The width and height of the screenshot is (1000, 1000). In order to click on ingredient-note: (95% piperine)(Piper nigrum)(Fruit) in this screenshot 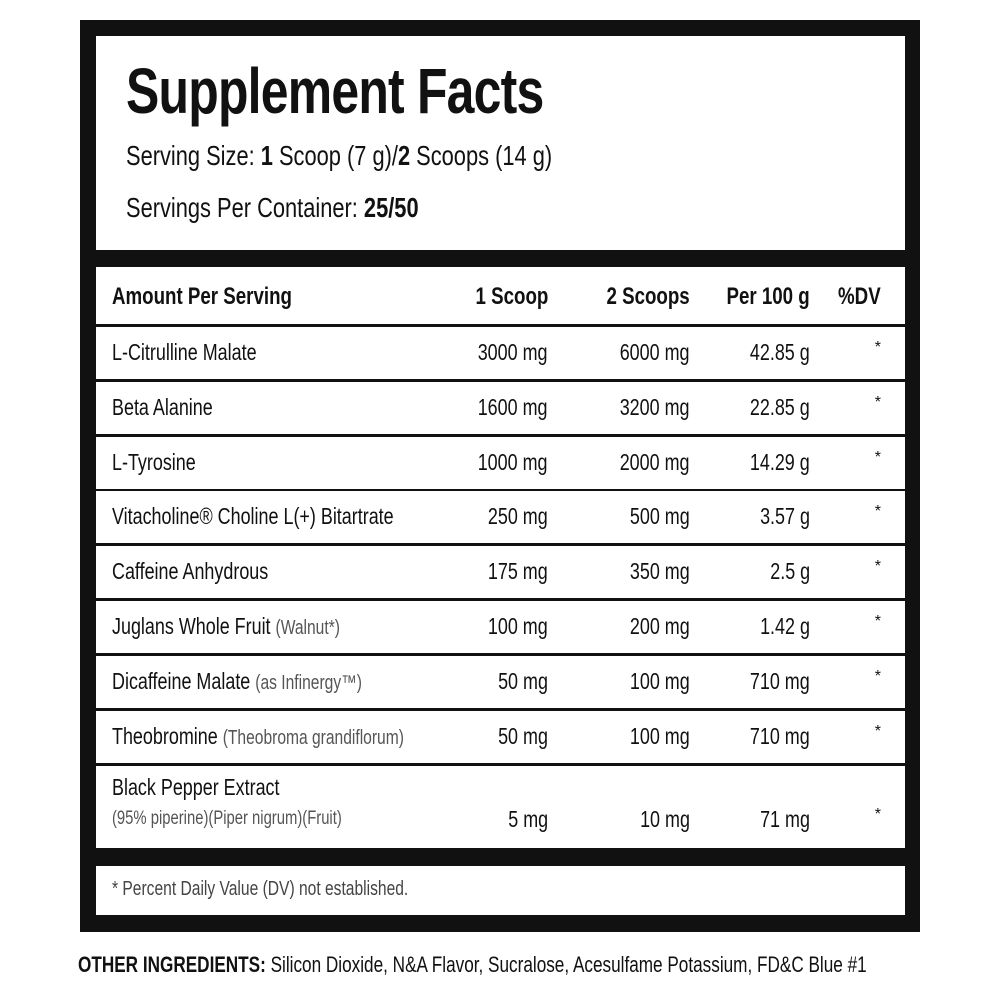, I will do `click(227, 818)`.